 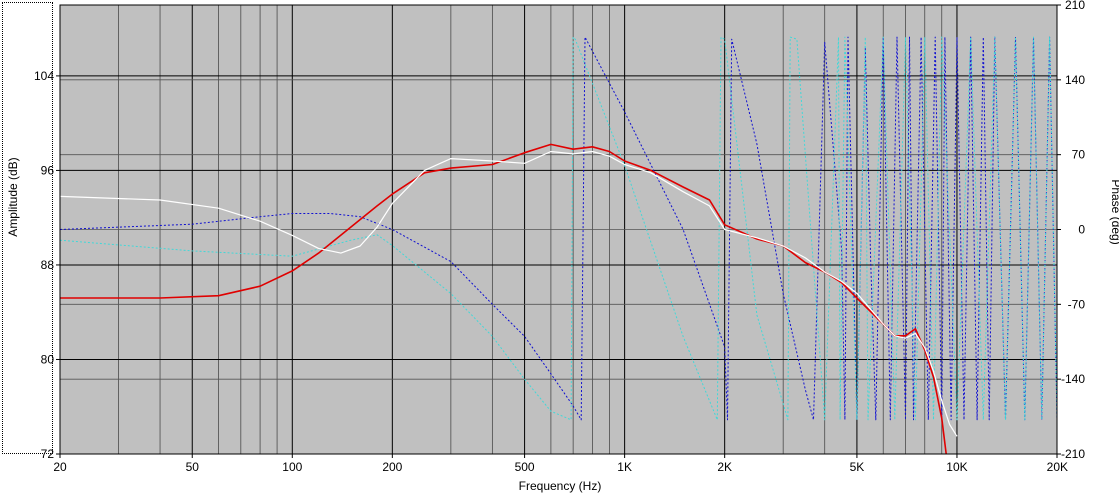 I want to click on y-axis-label: Amplitude (dB), so click(x=13, y=196).